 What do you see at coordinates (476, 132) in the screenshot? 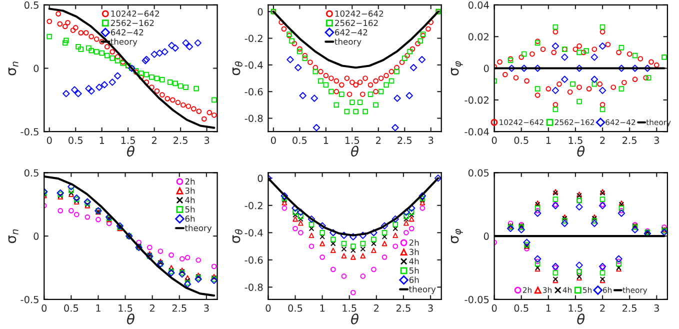
I see `y-tick-label: -0.04` at bounding box center [476, 132].